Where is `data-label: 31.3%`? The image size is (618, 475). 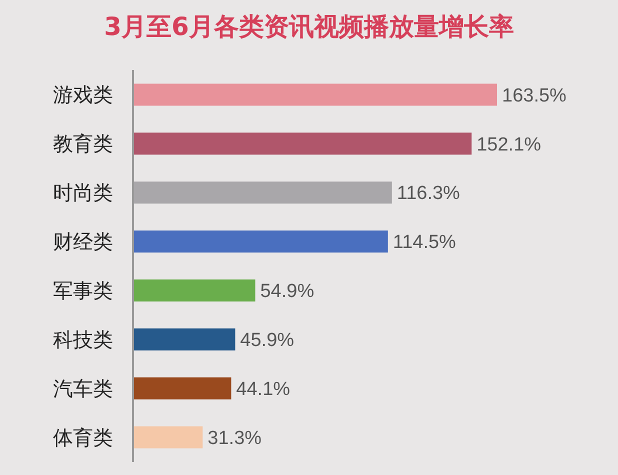 data-label: 31.3% is located at coordinates (235, 438).